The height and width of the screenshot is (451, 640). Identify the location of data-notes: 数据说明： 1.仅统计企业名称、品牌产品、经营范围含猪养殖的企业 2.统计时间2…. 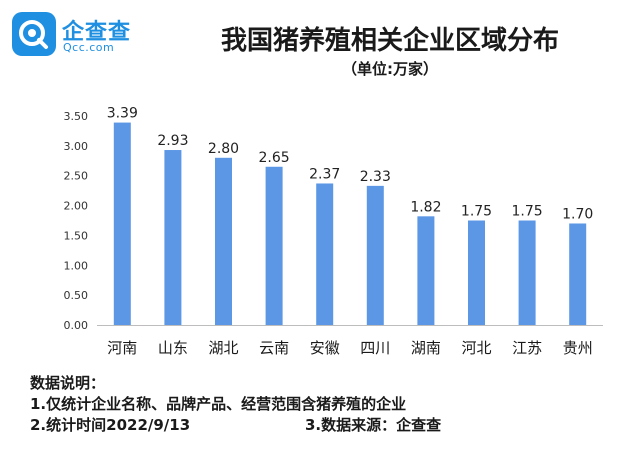
(310, 404).